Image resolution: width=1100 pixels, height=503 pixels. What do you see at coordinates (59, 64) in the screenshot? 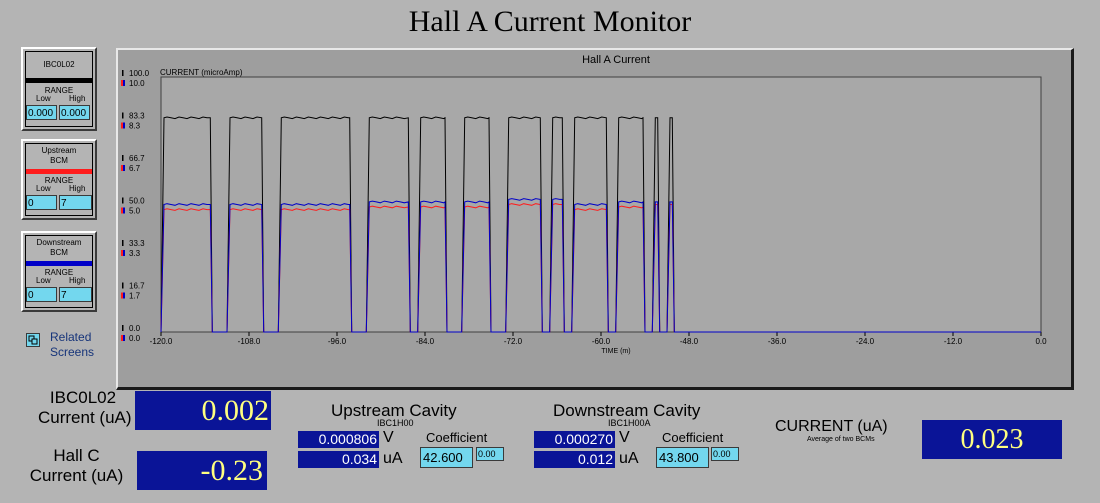
I see `legend-name: IBC0L02` at bounding box center [59, 64].